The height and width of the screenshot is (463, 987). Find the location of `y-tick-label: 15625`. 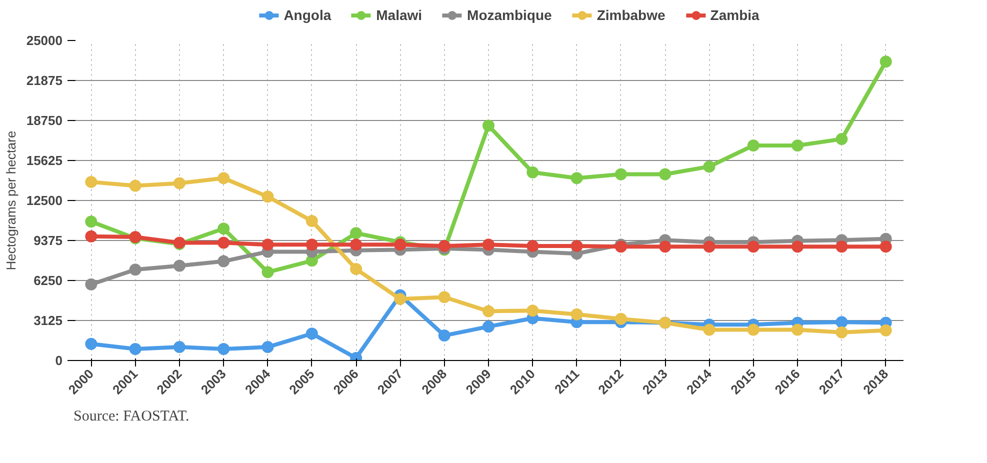

y-tick-label: 15625 is located at coordinates (44, 160).